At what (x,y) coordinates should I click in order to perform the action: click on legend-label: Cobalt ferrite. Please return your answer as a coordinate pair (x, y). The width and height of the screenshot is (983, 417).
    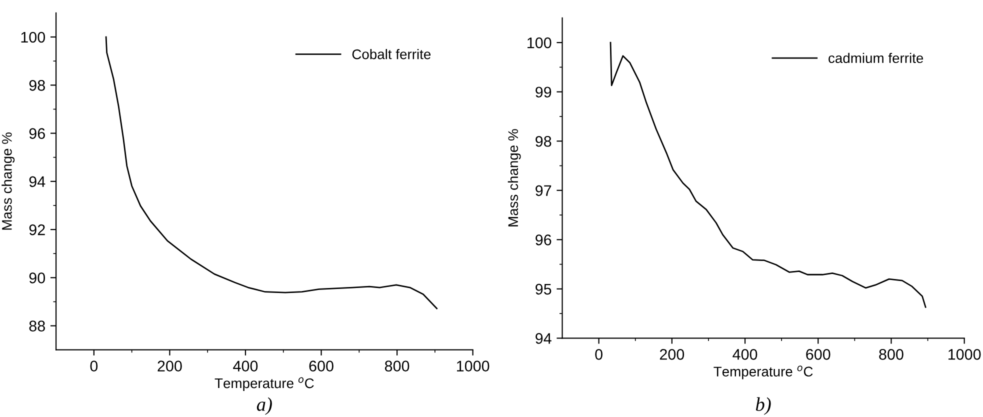
    Looking at the image, I should click on (391, 54).